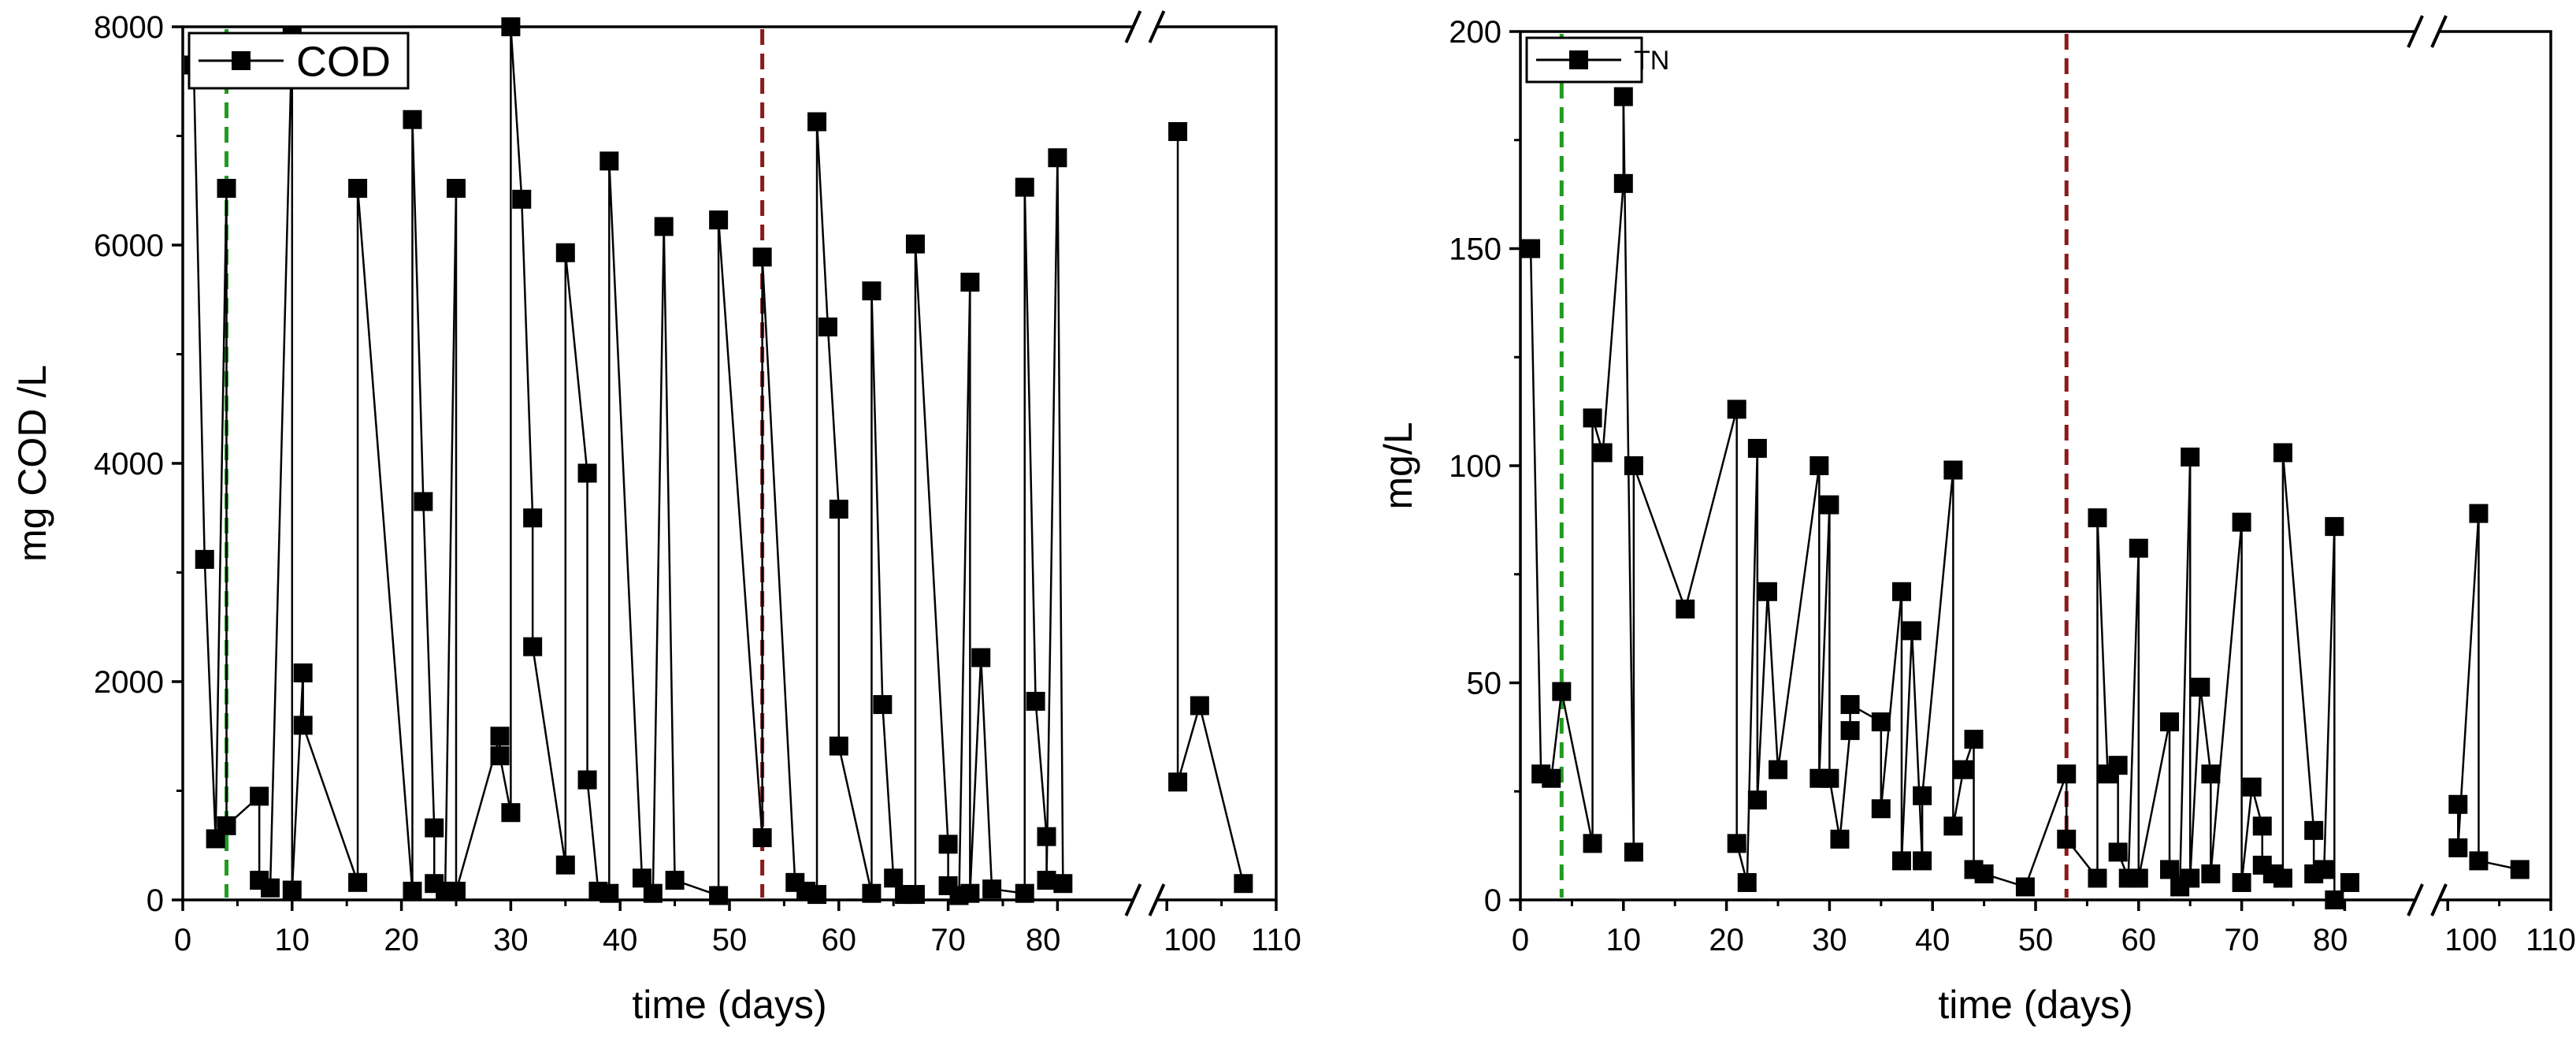  Describe the element at coordinates (1475, 32) in the screenshot. I see `tn-y-tick-label: 200` at that location.